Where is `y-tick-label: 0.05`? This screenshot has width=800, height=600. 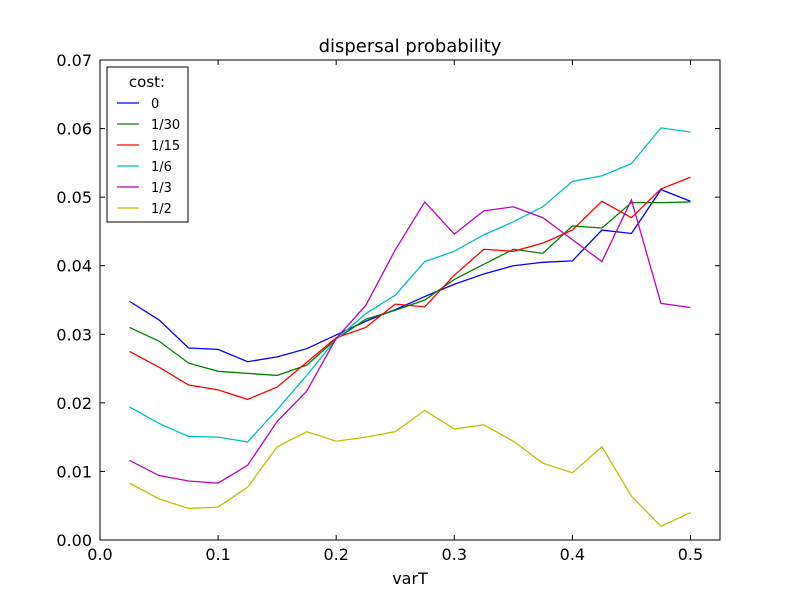
y-tick-label: 0.05 is located at coordinates (74, 197).